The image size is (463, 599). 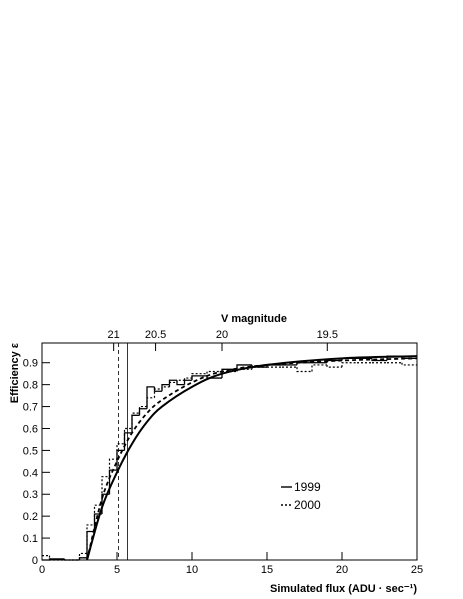 I want to click on y-tick-label: 0.2, so click(x=30, y=517).